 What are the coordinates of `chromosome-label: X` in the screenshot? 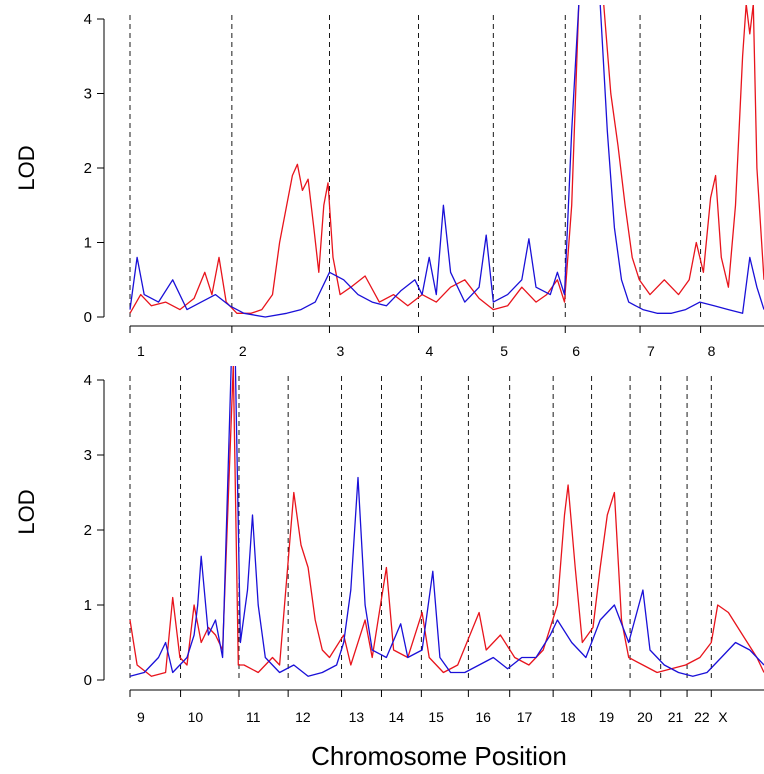 It's located at (723, 717).